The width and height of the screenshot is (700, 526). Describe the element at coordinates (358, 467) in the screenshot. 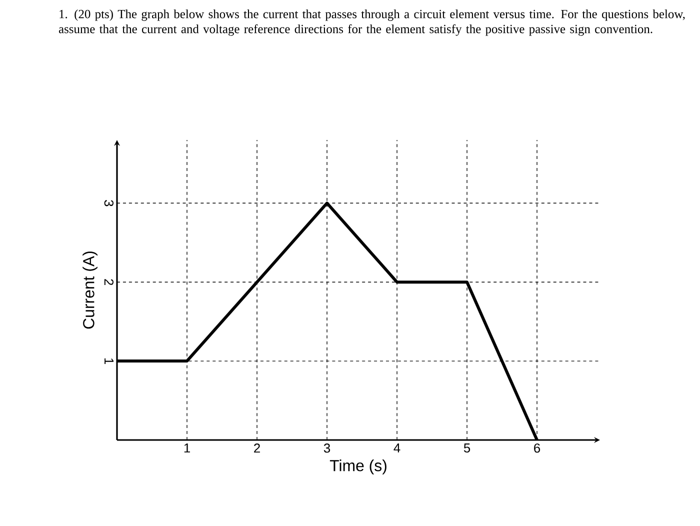

I see `x-axis-title: Time (s)` at that location.